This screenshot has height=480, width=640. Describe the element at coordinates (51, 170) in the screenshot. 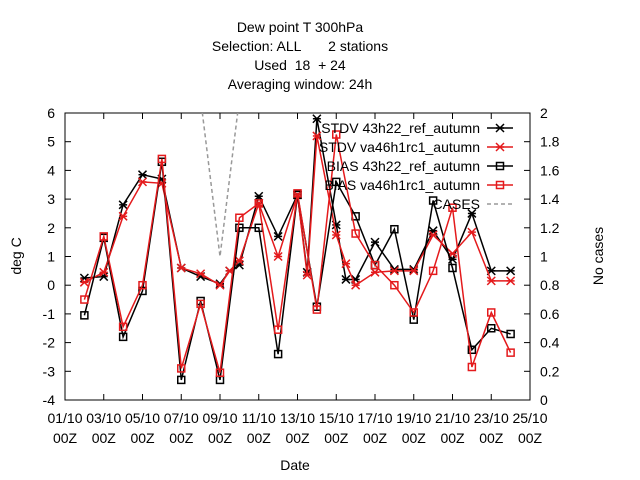

I see `y-tick-label: 4` at that location.